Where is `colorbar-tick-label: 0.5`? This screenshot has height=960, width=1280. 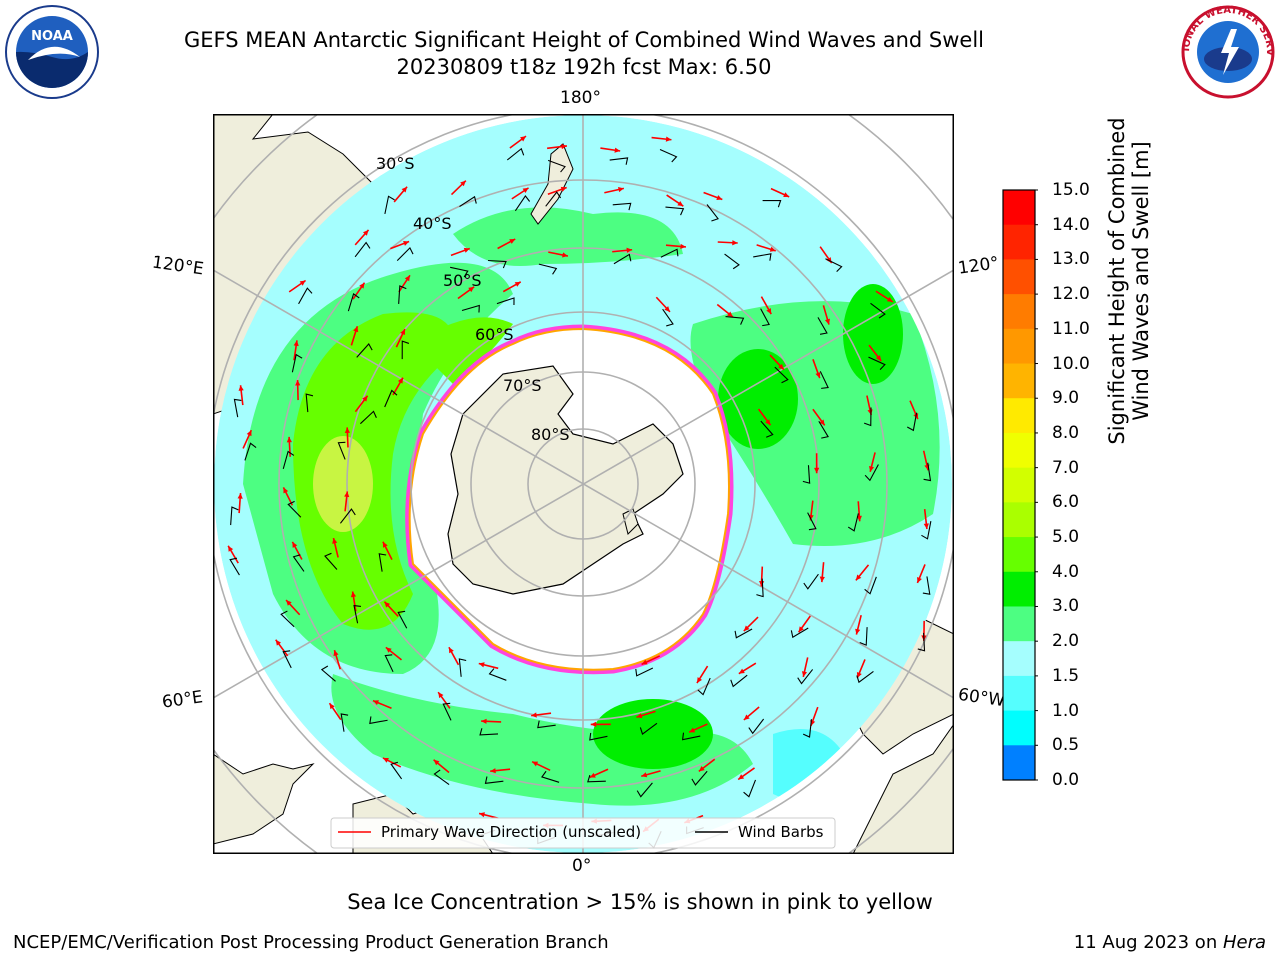 colorbar-tick-label: 0.5 is located at coordinates (1066, 745).